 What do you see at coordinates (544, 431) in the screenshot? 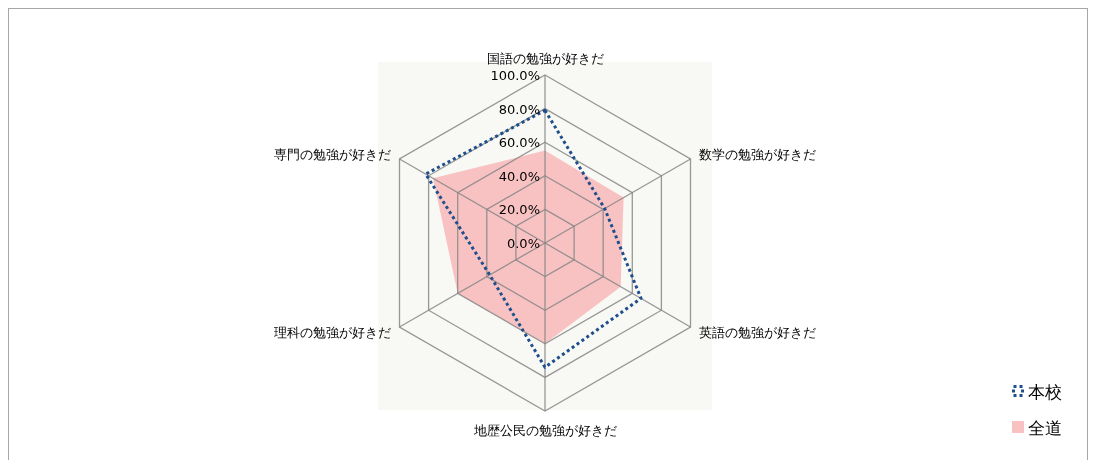
I see `spoke-label: 地歴公民の勉強が好きだ` at bounding box center [544, 431].